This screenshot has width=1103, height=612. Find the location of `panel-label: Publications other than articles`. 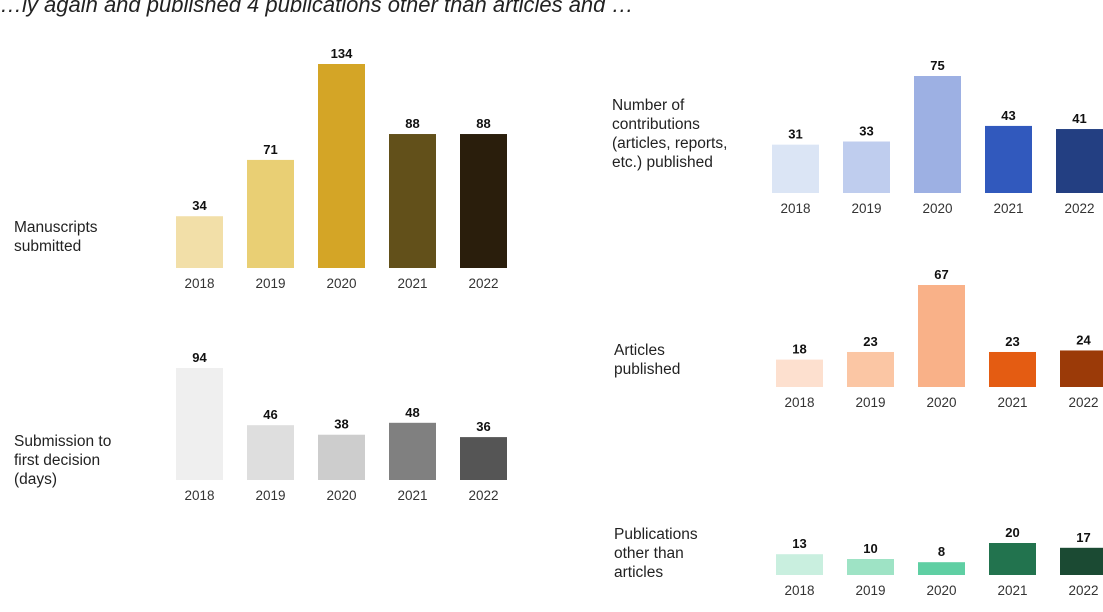

panel-label: Publications other than articles is located at coordinates (656, 553).